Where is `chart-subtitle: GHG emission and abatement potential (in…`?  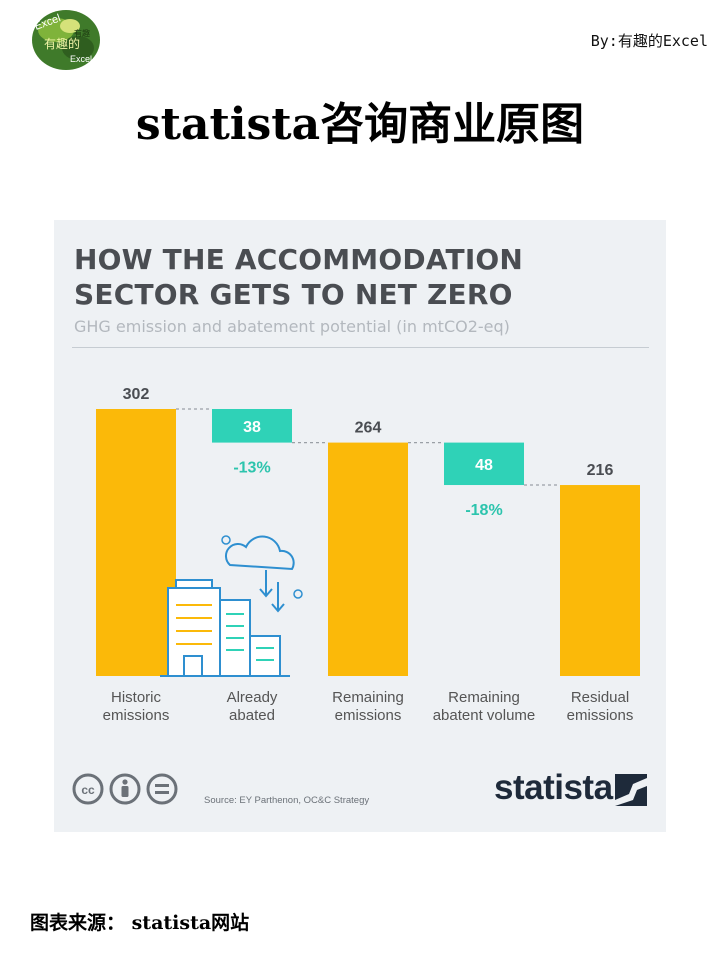
chart-subtitle: GHG emission and abatement potential (in… is located at coordinates (292, 326).